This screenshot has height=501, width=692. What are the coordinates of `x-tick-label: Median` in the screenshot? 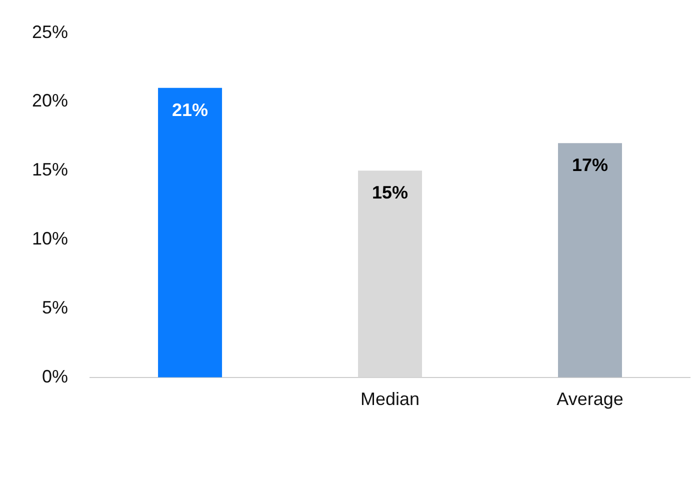 It's located at (390, 399).